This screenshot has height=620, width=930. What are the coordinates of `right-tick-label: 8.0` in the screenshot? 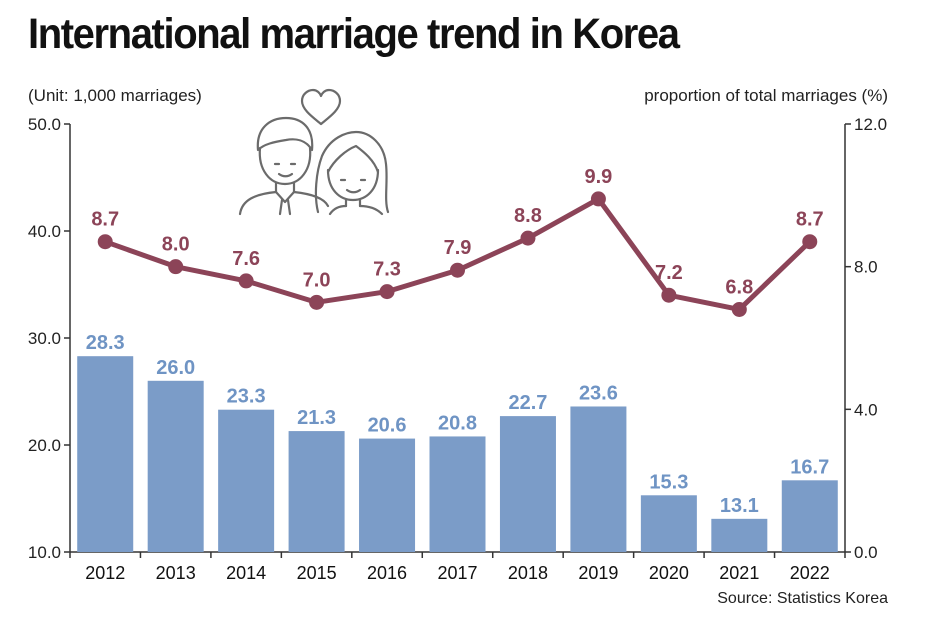 It's located at (866, 267).